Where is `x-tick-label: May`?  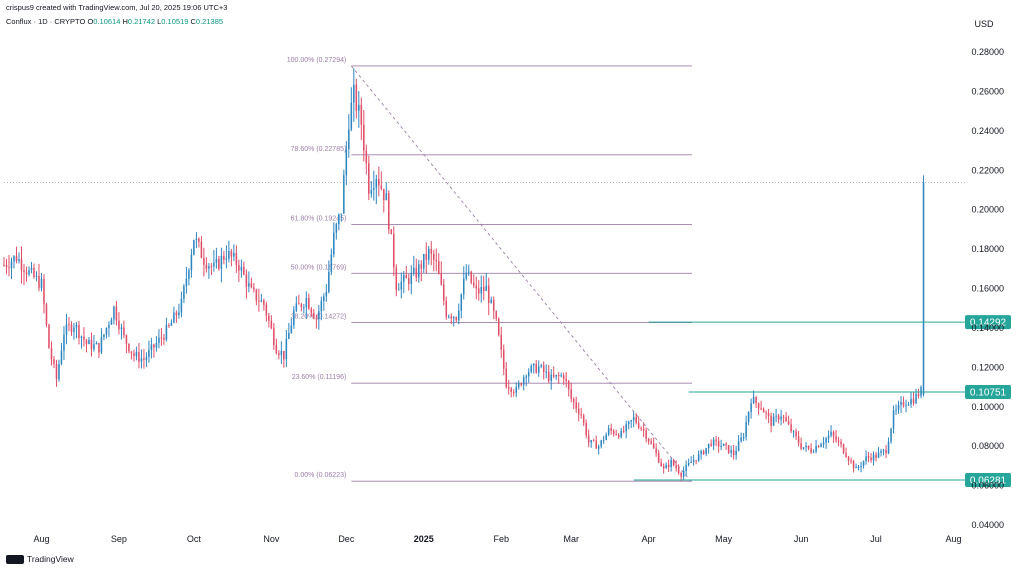
x-tick-label: May is located at coordinates (724, 539).